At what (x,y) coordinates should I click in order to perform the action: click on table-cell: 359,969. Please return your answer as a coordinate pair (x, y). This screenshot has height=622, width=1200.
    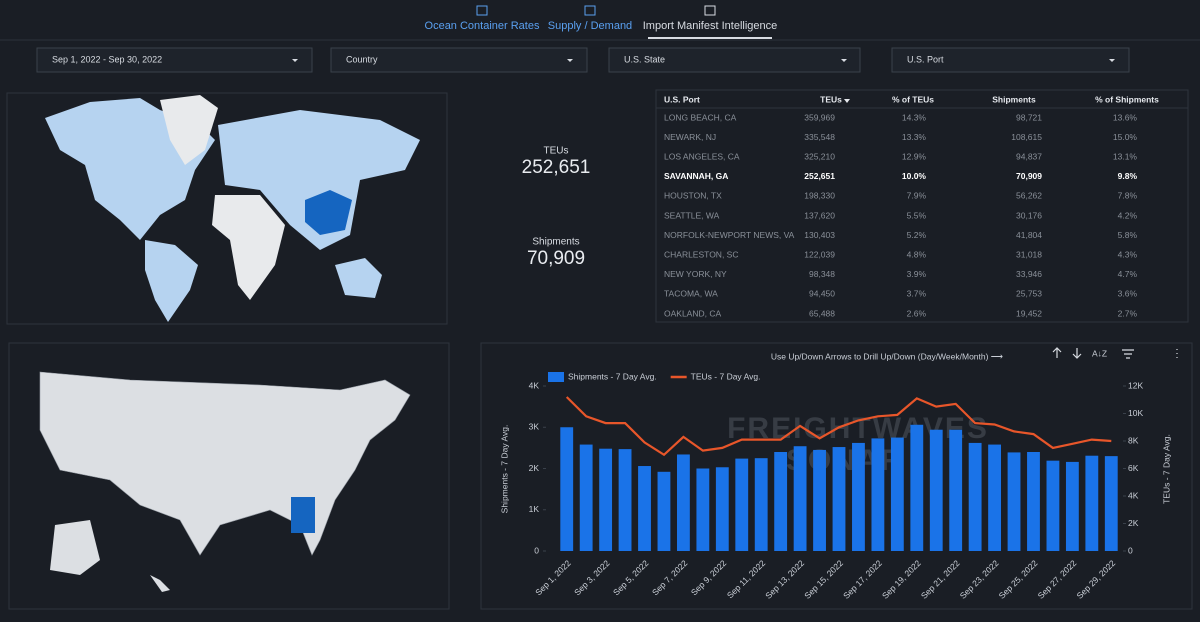
    Looking at the image, I should click on (819, 117).